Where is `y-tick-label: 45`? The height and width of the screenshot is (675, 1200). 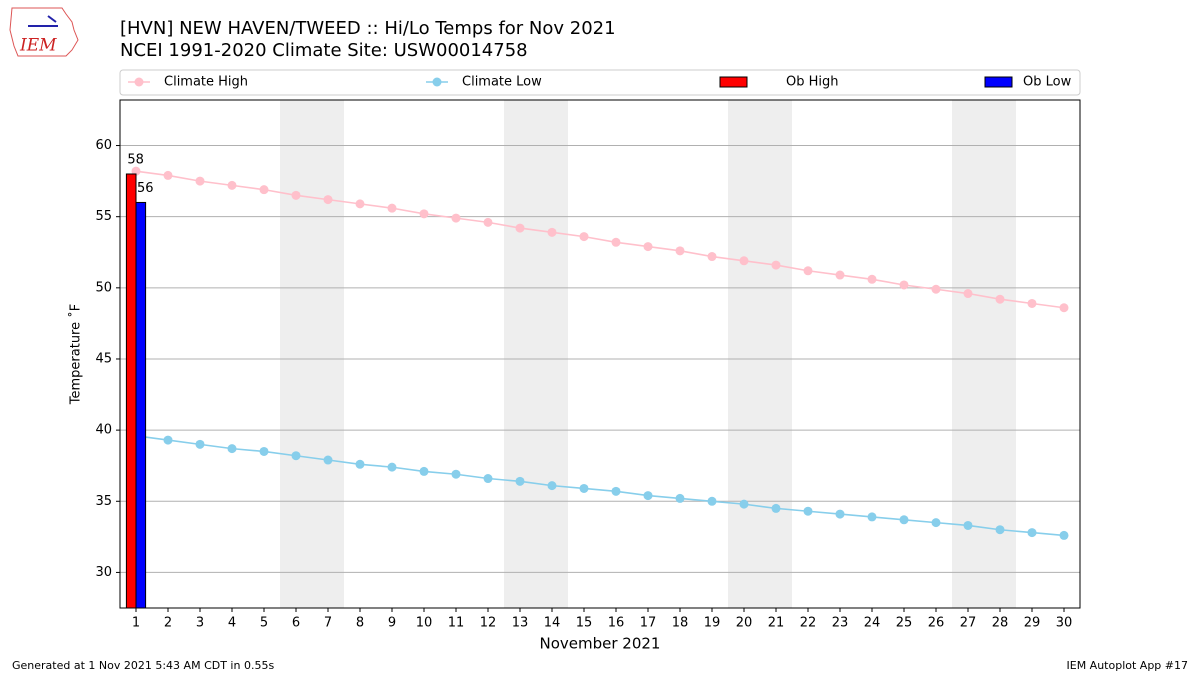 y-tick-label: 45 is located at coordinates (103, 358).